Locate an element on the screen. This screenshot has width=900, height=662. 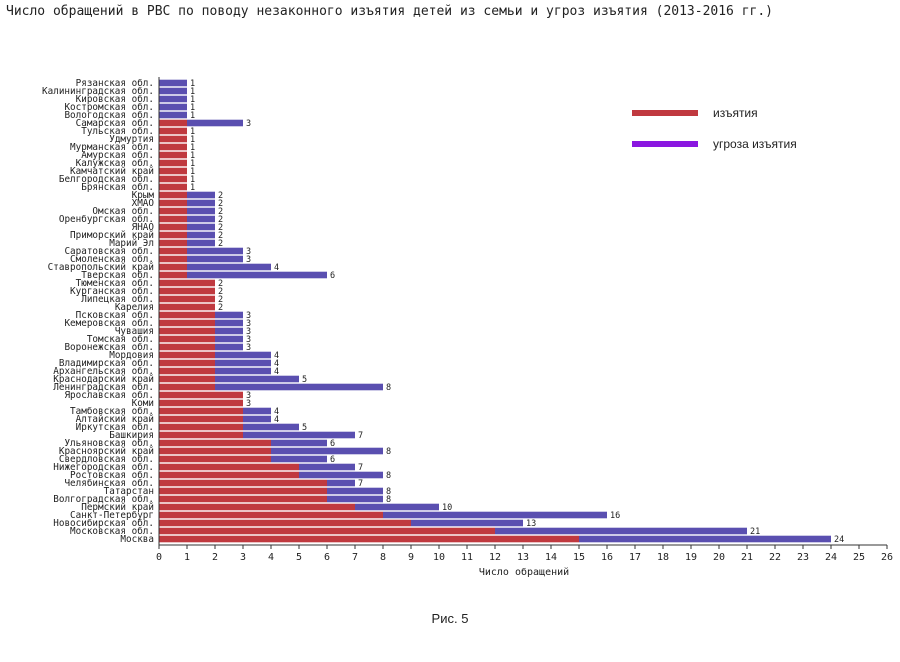
legend-label-withdrawal: изъятия is located at coordinates (735, 113).